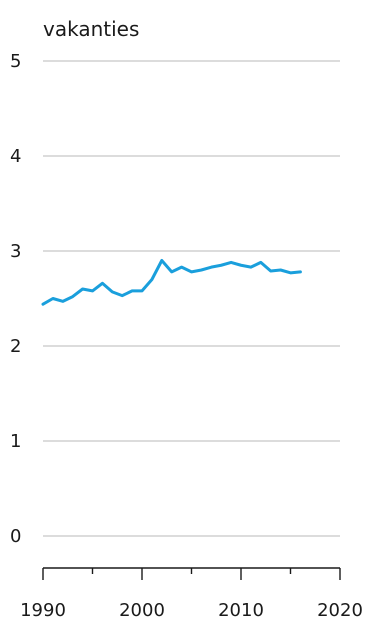 The height and width of the screenshot is (621, 369). Describe the element at coordinates (142, 610) in the screenshot. I see `x-tick-label-2000: 2000` at that location.